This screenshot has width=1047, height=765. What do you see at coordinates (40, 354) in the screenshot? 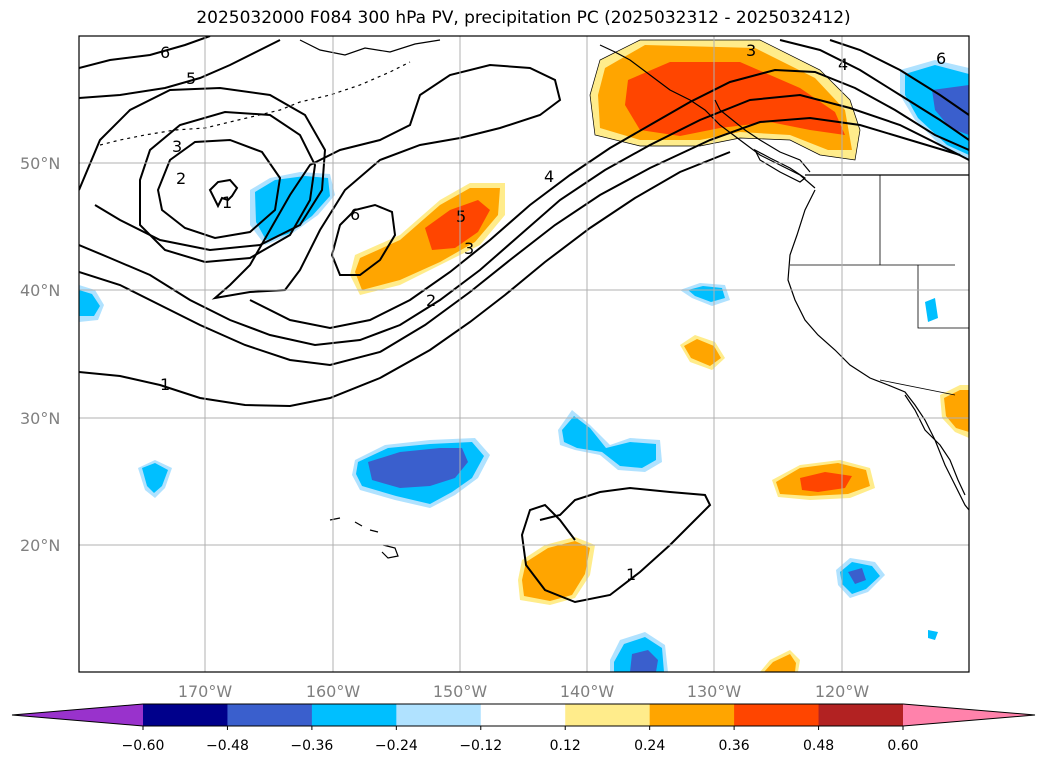
I see `lat-tick-labels: 50°N 40°N 30°N 20°N` at bounding box center [40, 354].